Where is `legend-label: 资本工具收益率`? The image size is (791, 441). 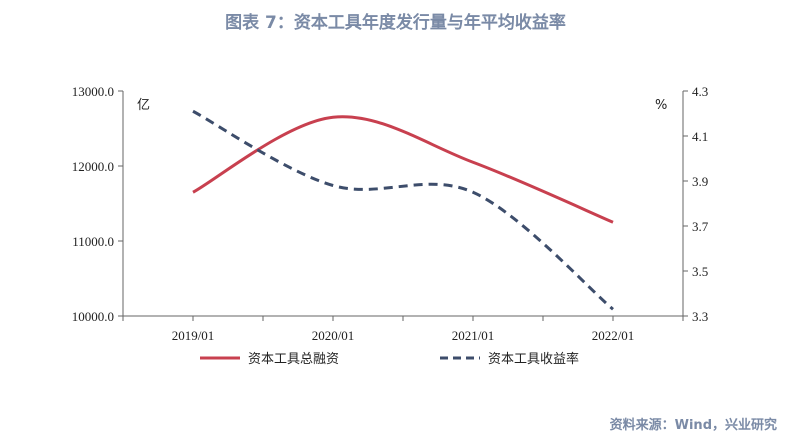
legend-label: 资本工具收益率 is located at coordinates (533, 359).